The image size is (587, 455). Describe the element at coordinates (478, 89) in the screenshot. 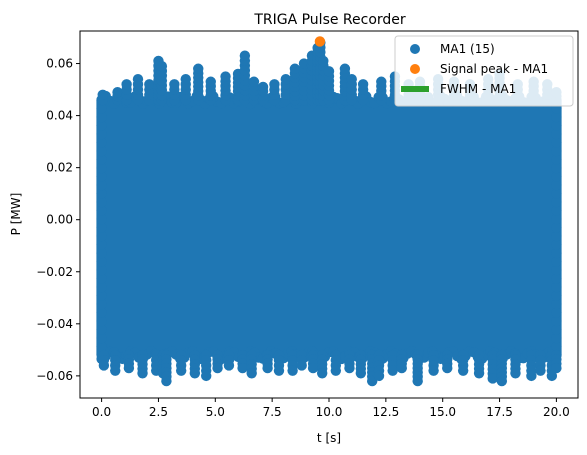

I see `legend-label: FWHM - MA1` at that location.